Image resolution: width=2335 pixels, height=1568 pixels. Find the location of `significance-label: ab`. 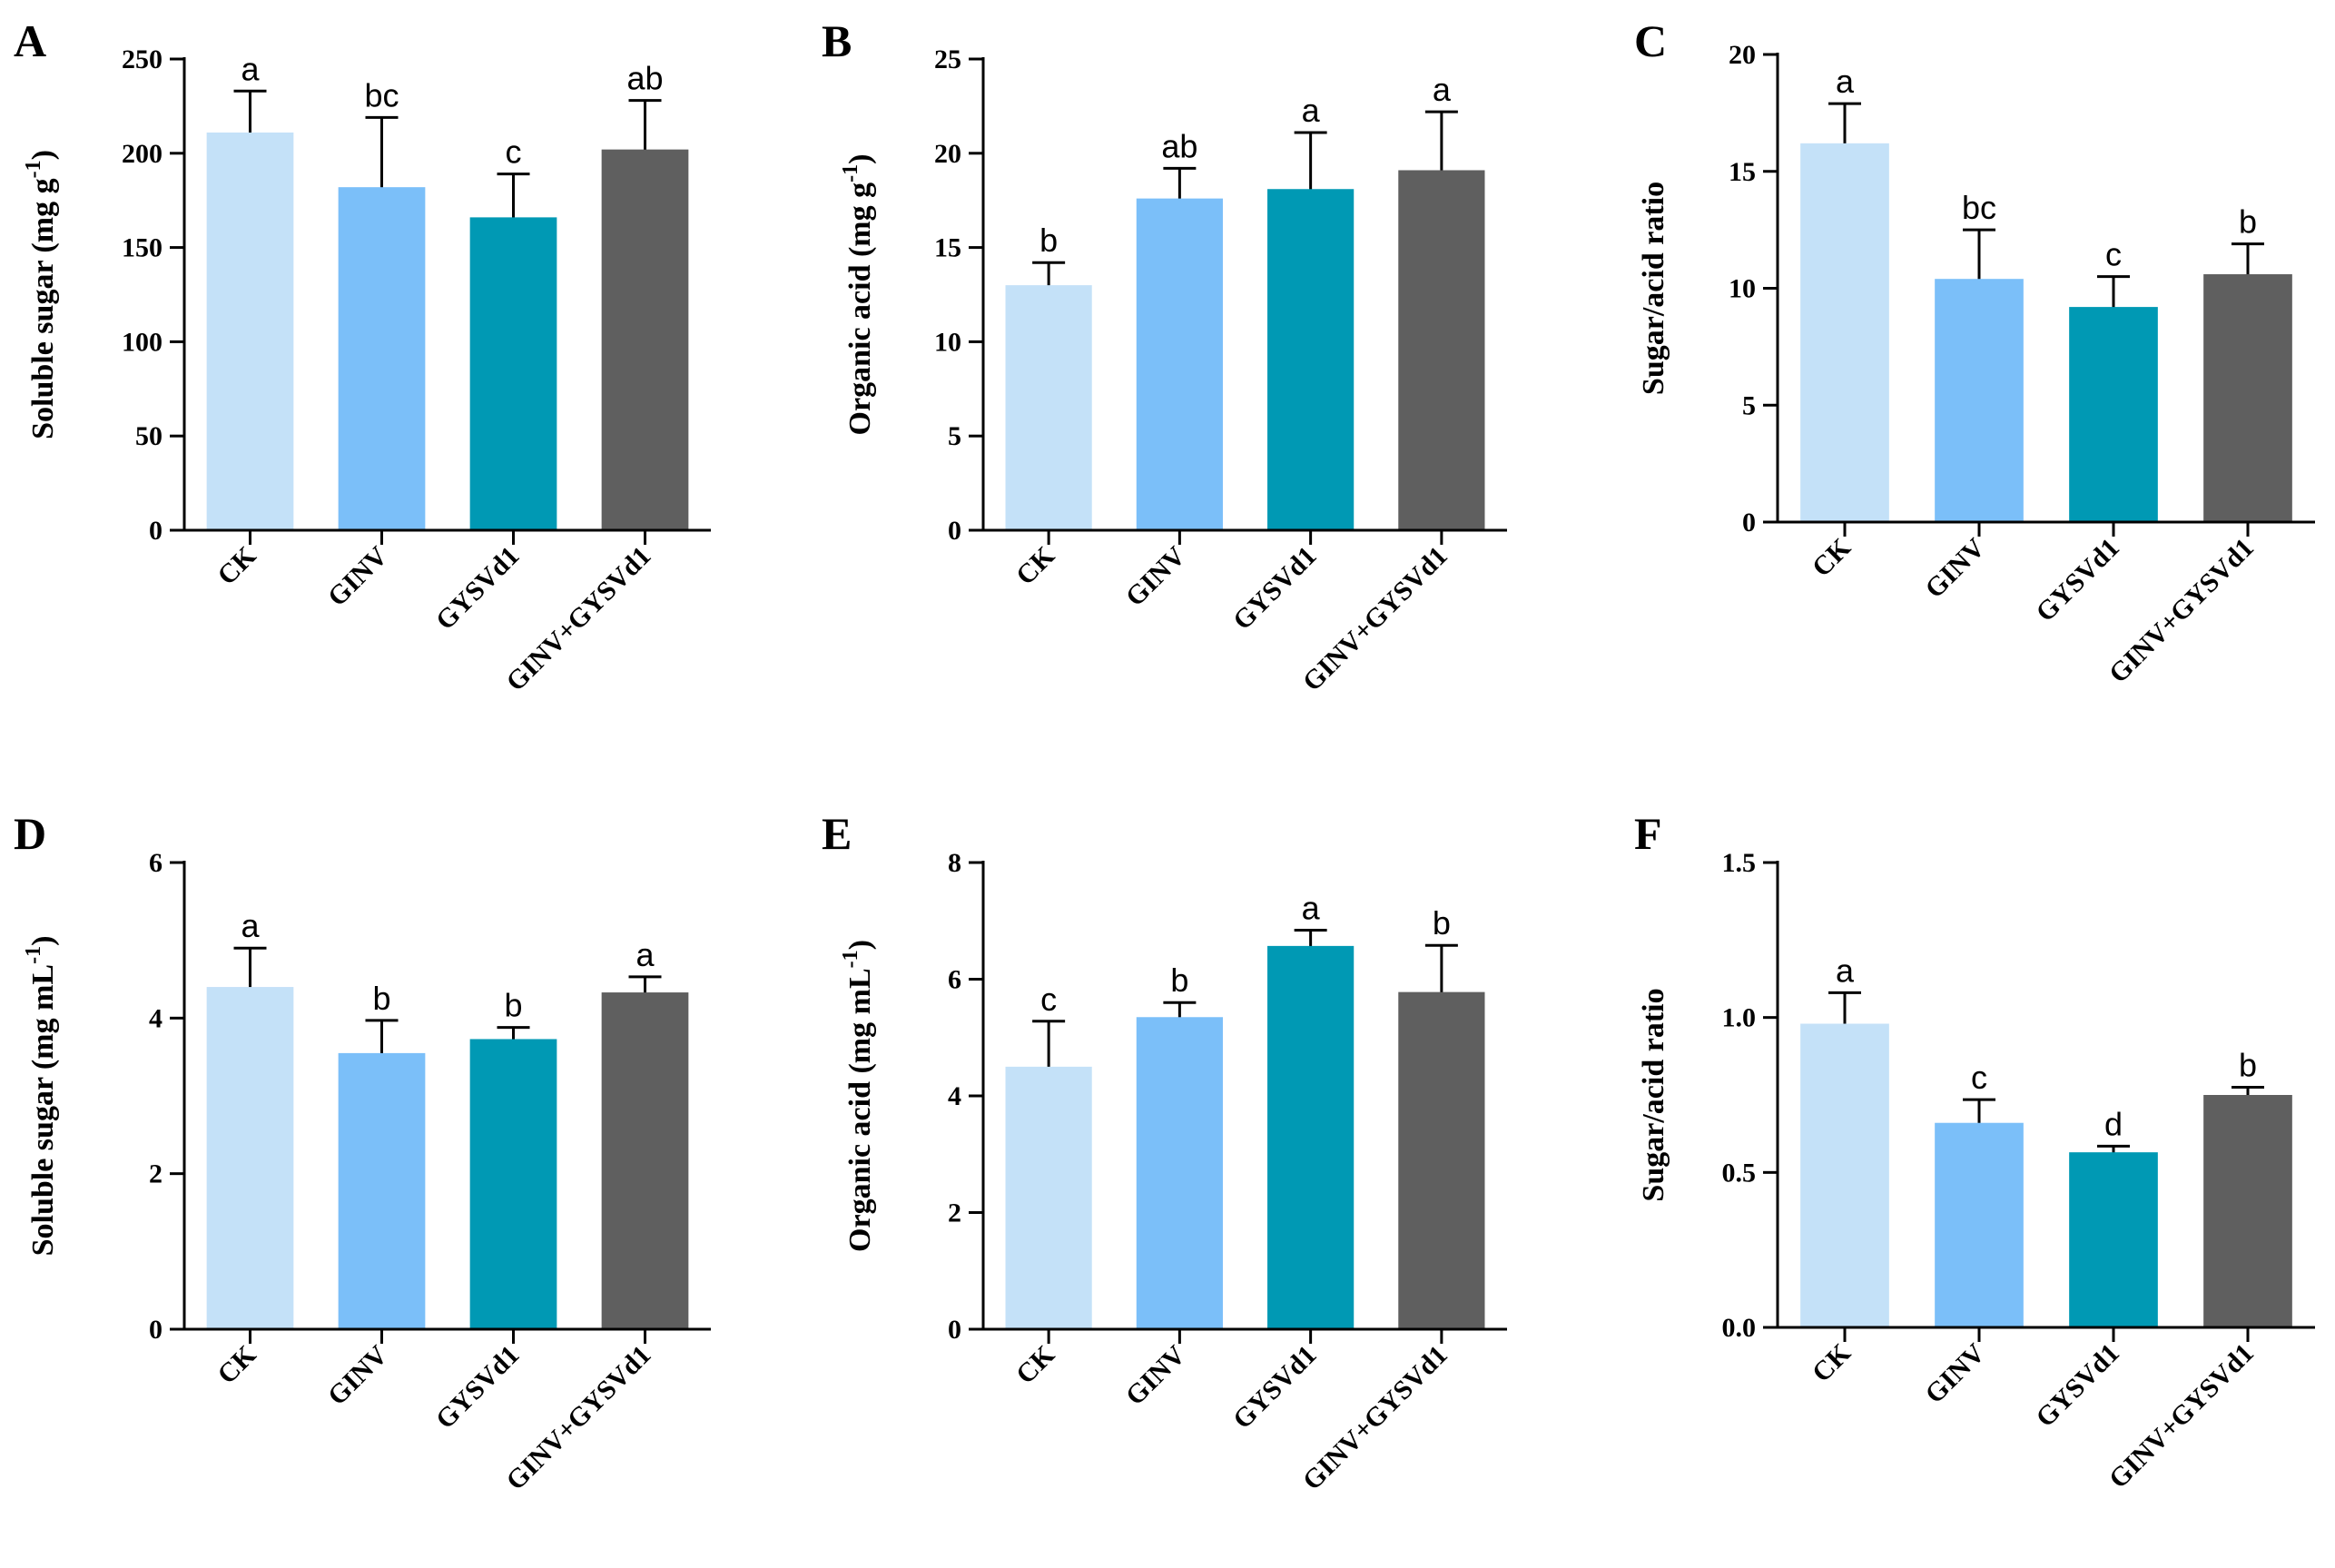

significance-label: ab is located at coordinates (645, 78).